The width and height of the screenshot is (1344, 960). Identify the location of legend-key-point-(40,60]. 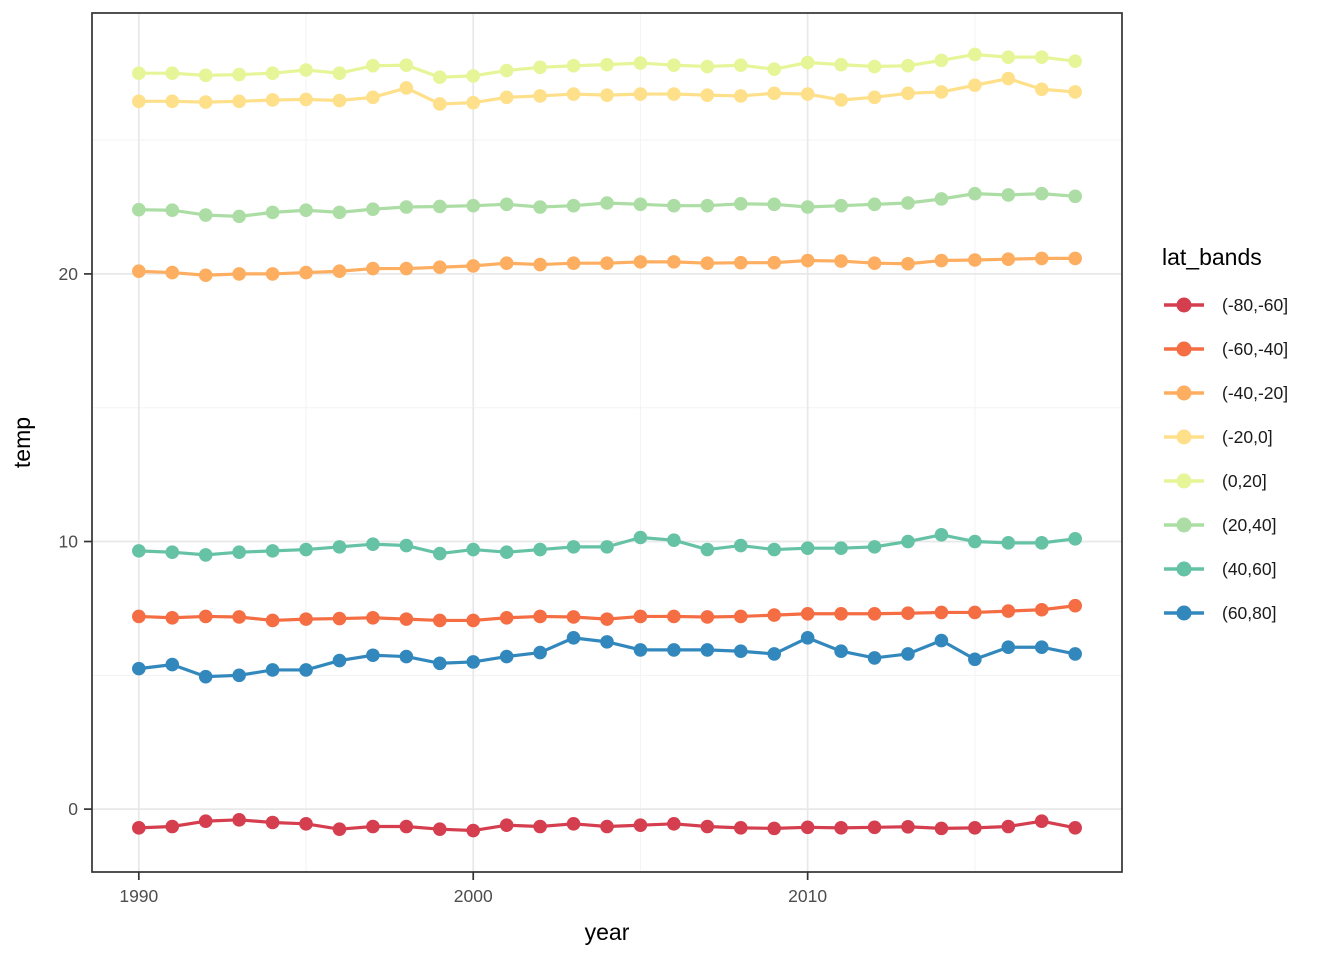
(1184, 569).